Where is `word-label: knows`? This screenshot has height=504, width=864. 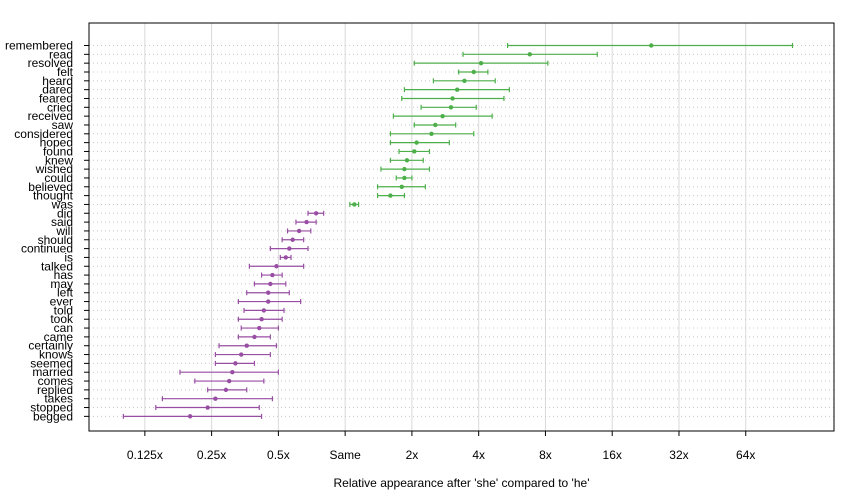
word-label: knows is located at coordinates (56, 355).